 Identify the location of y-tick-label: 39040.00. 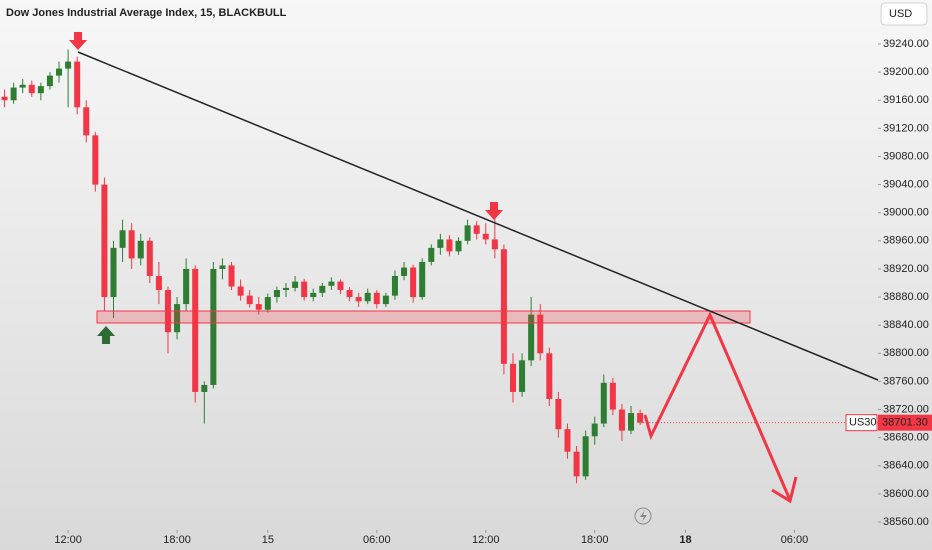
(906, 184).